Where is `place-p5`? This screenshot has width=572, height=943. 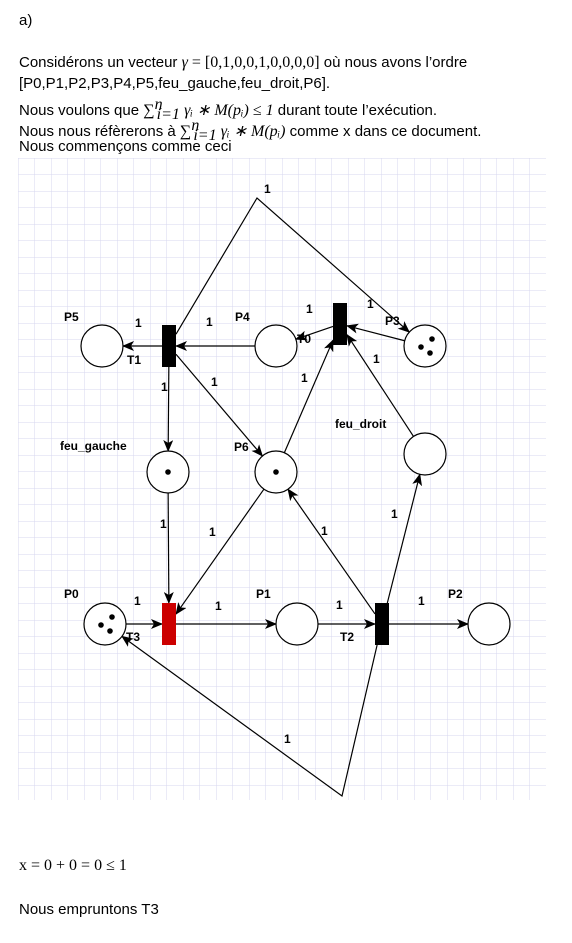 place-p5 is located at coordinates (102, 346).